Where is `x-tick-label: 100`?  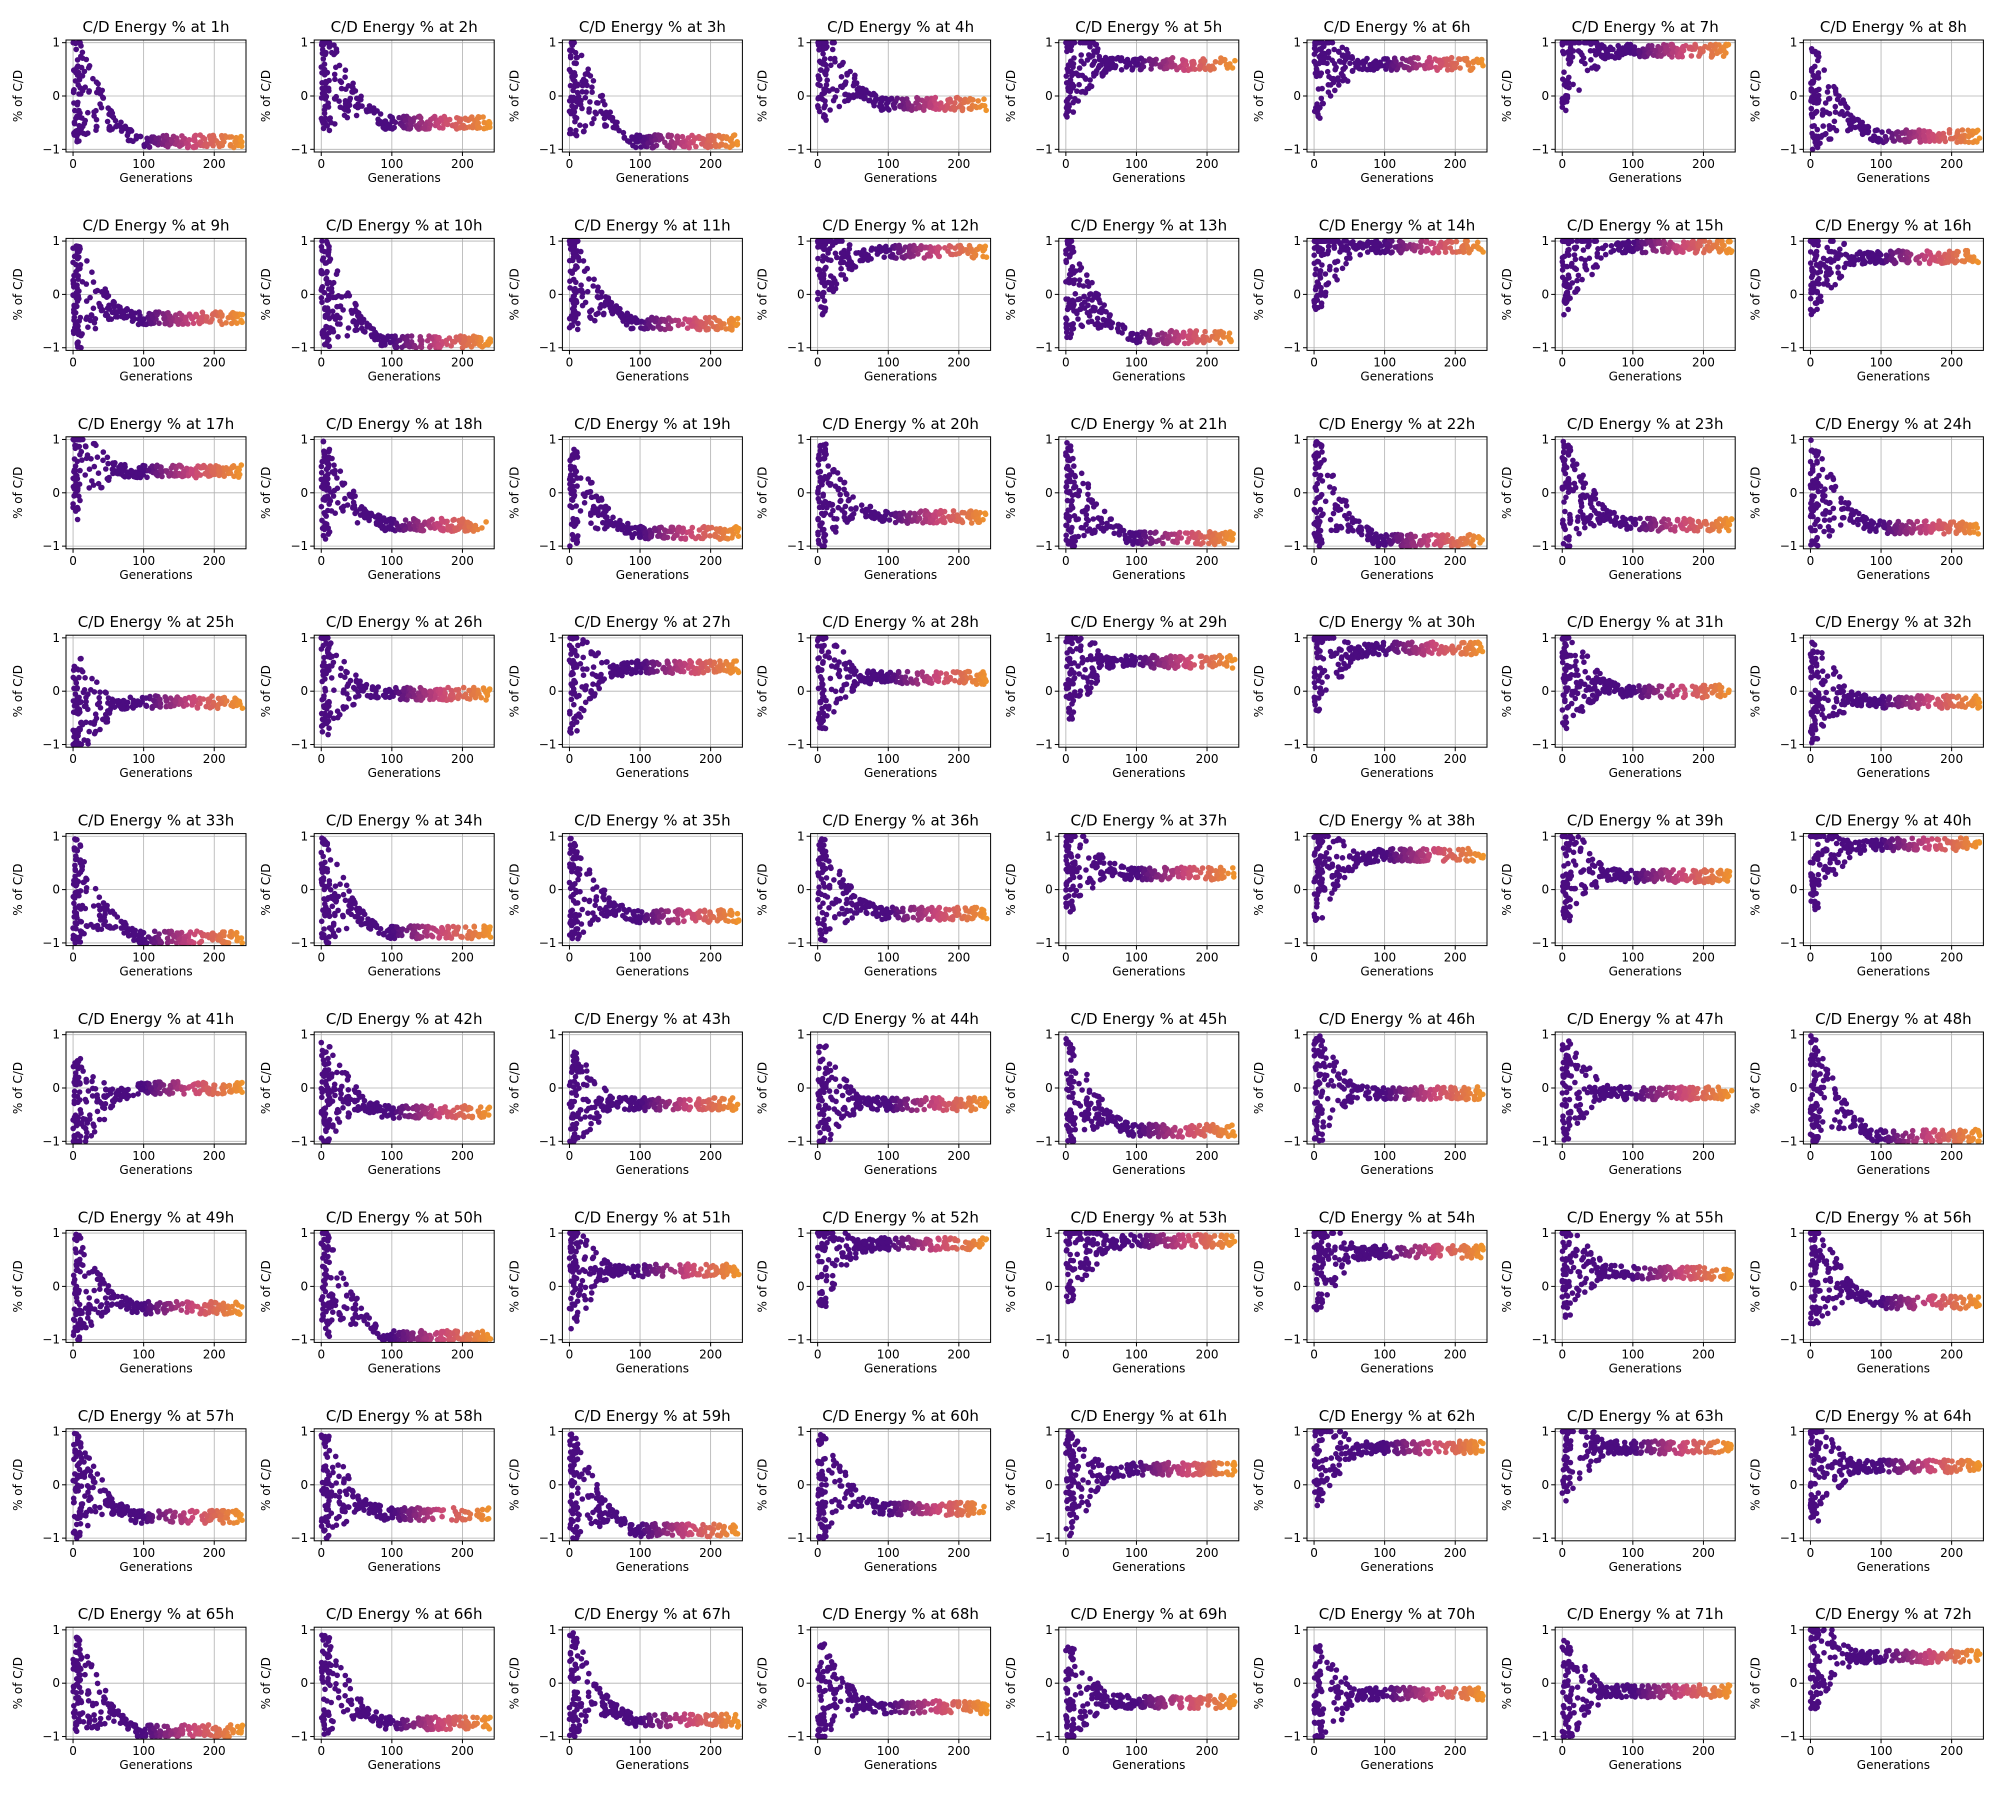 x-tick-label: 100 is located at coordinates (143, 362).